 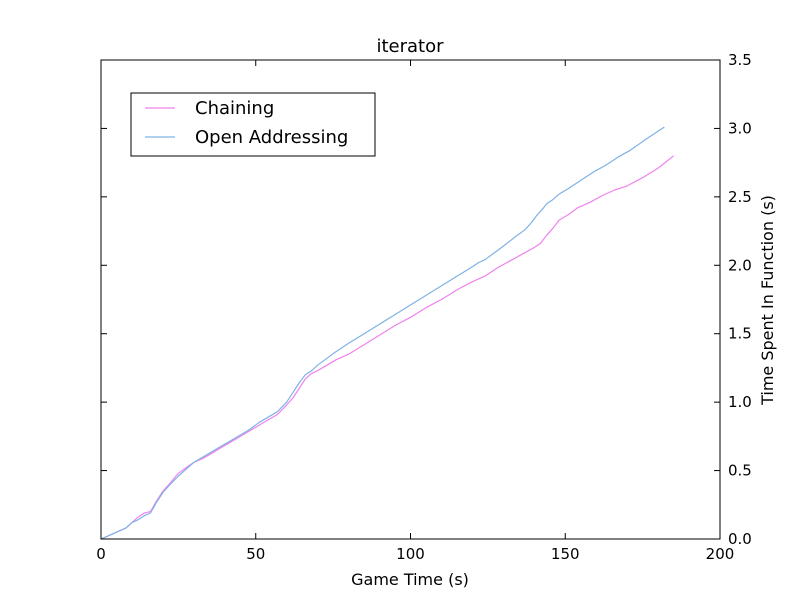 What do you see at coordinates (720, 554) in the screenshot?
I see `x-tick-label: 200` at bounding box center [720, 554].